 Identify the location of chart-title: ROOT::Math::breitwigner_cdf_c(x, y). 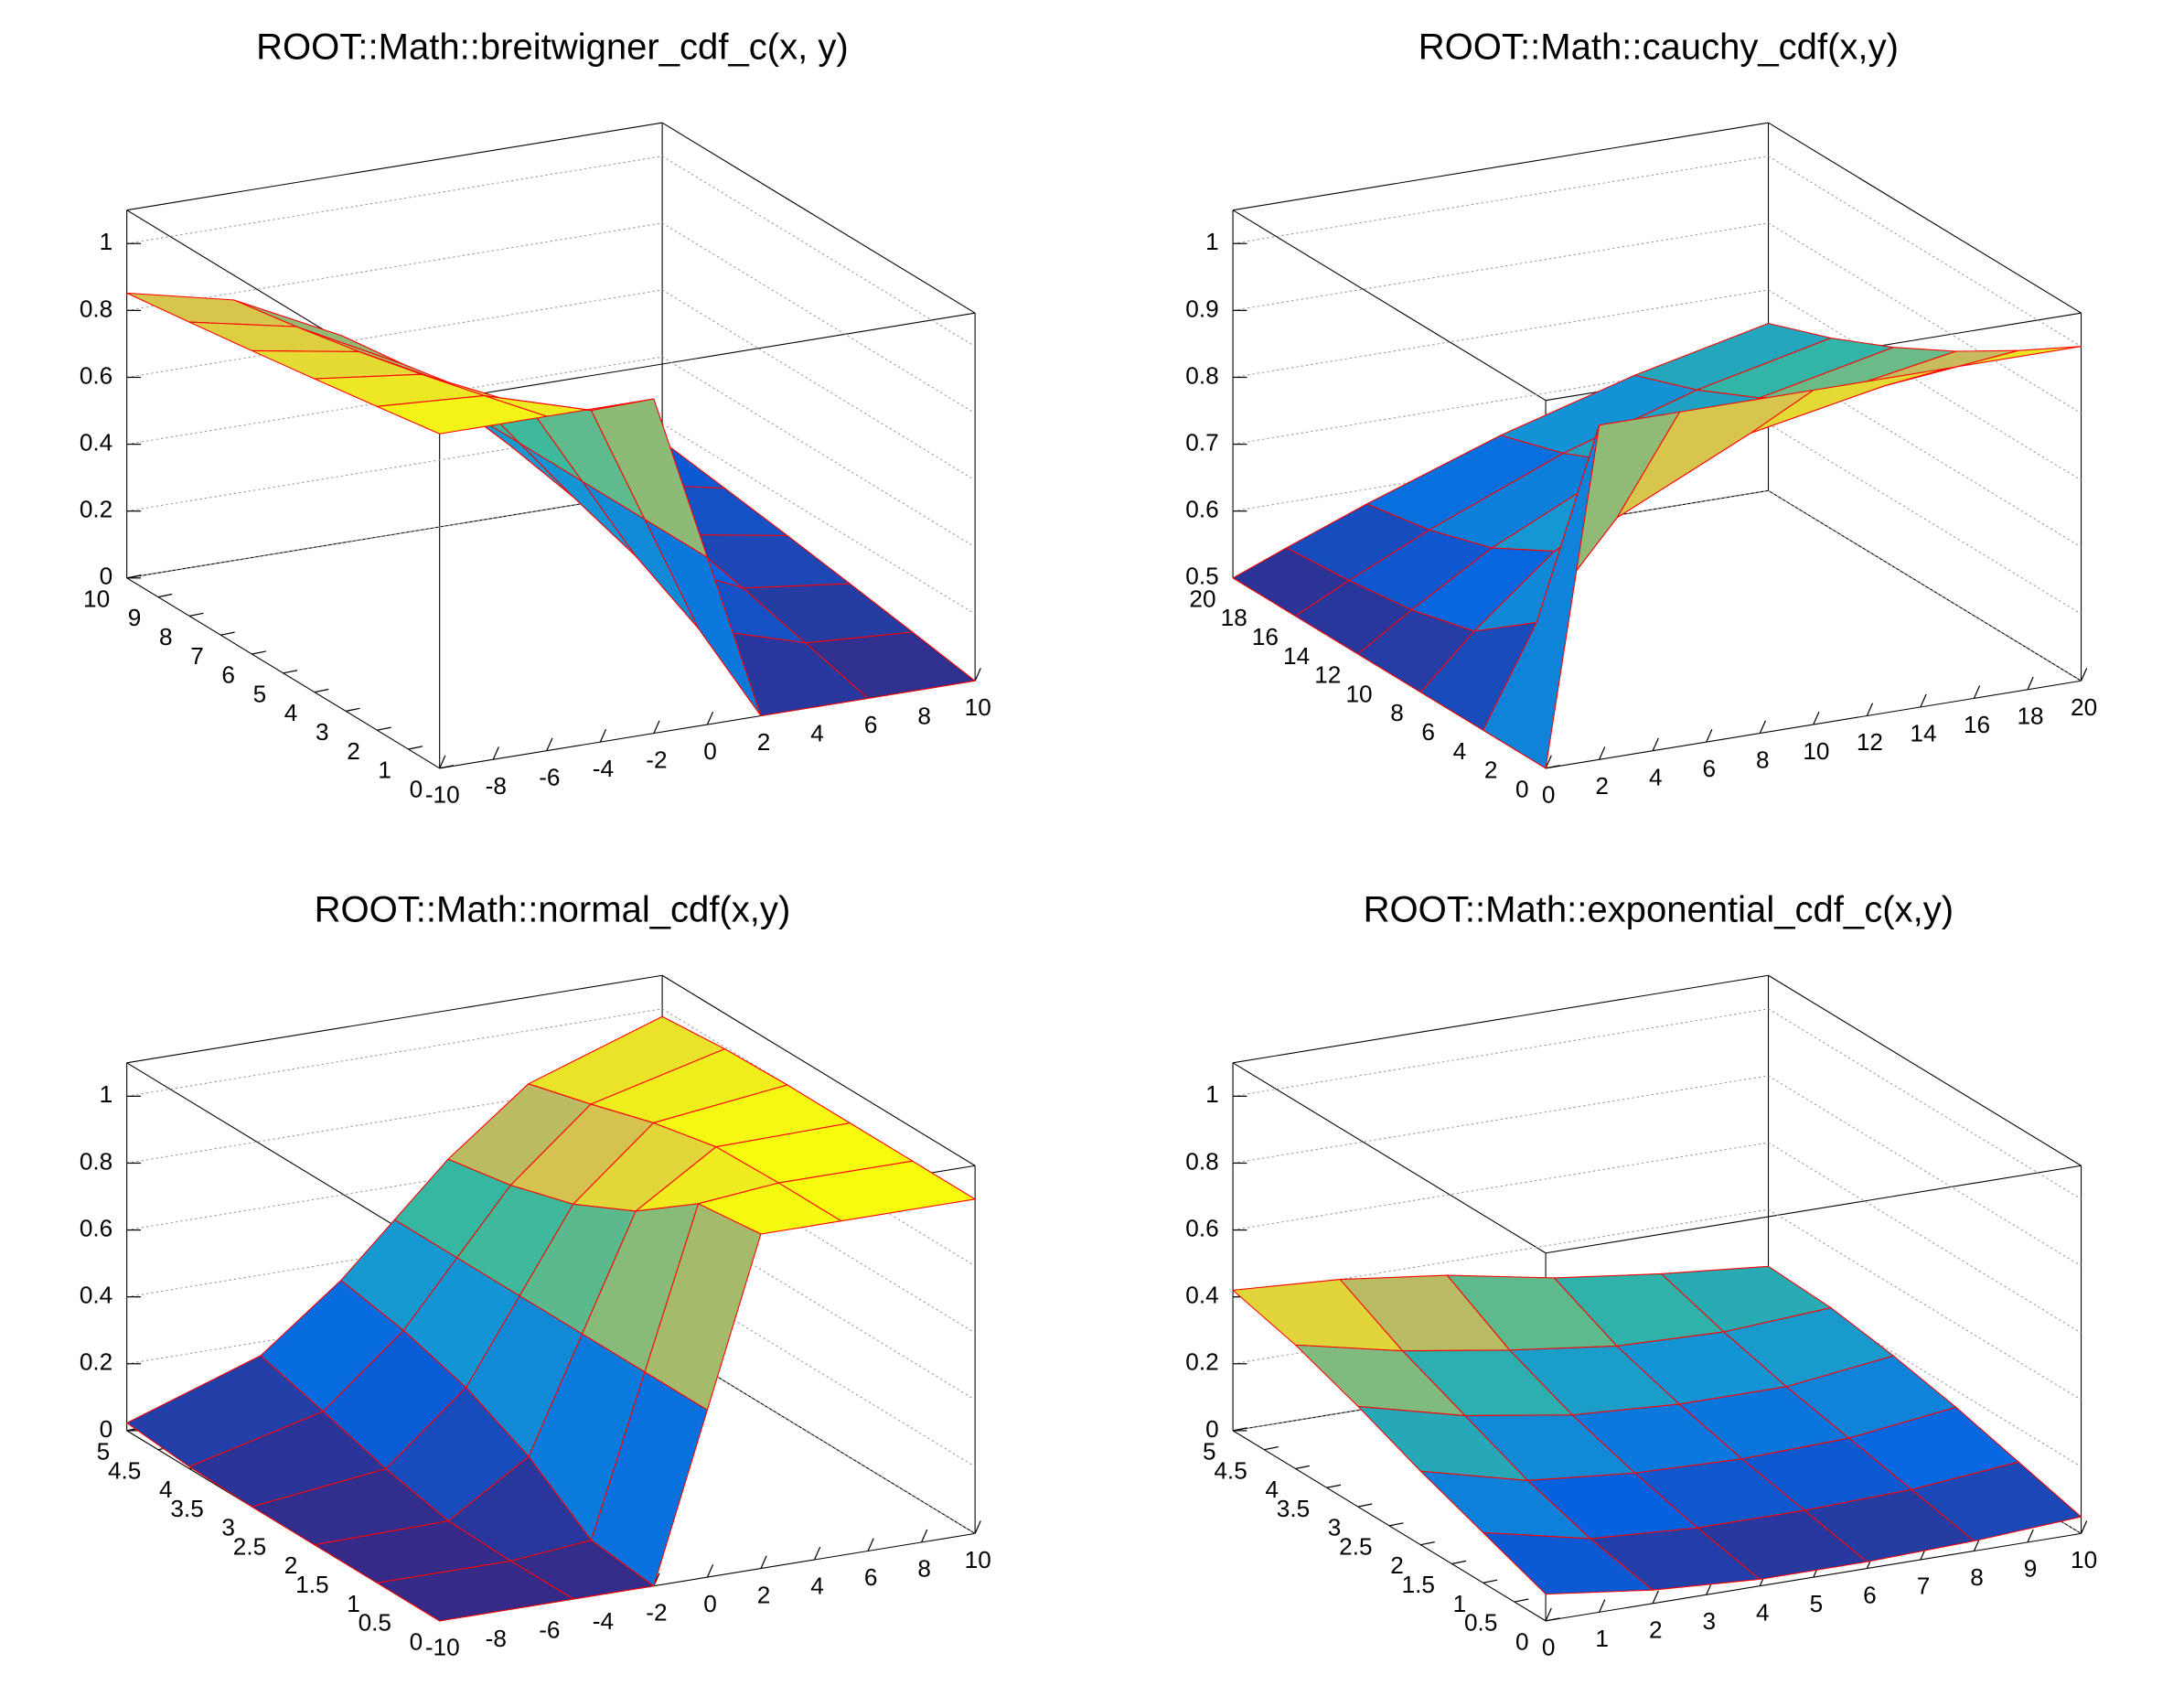
(552, 48).